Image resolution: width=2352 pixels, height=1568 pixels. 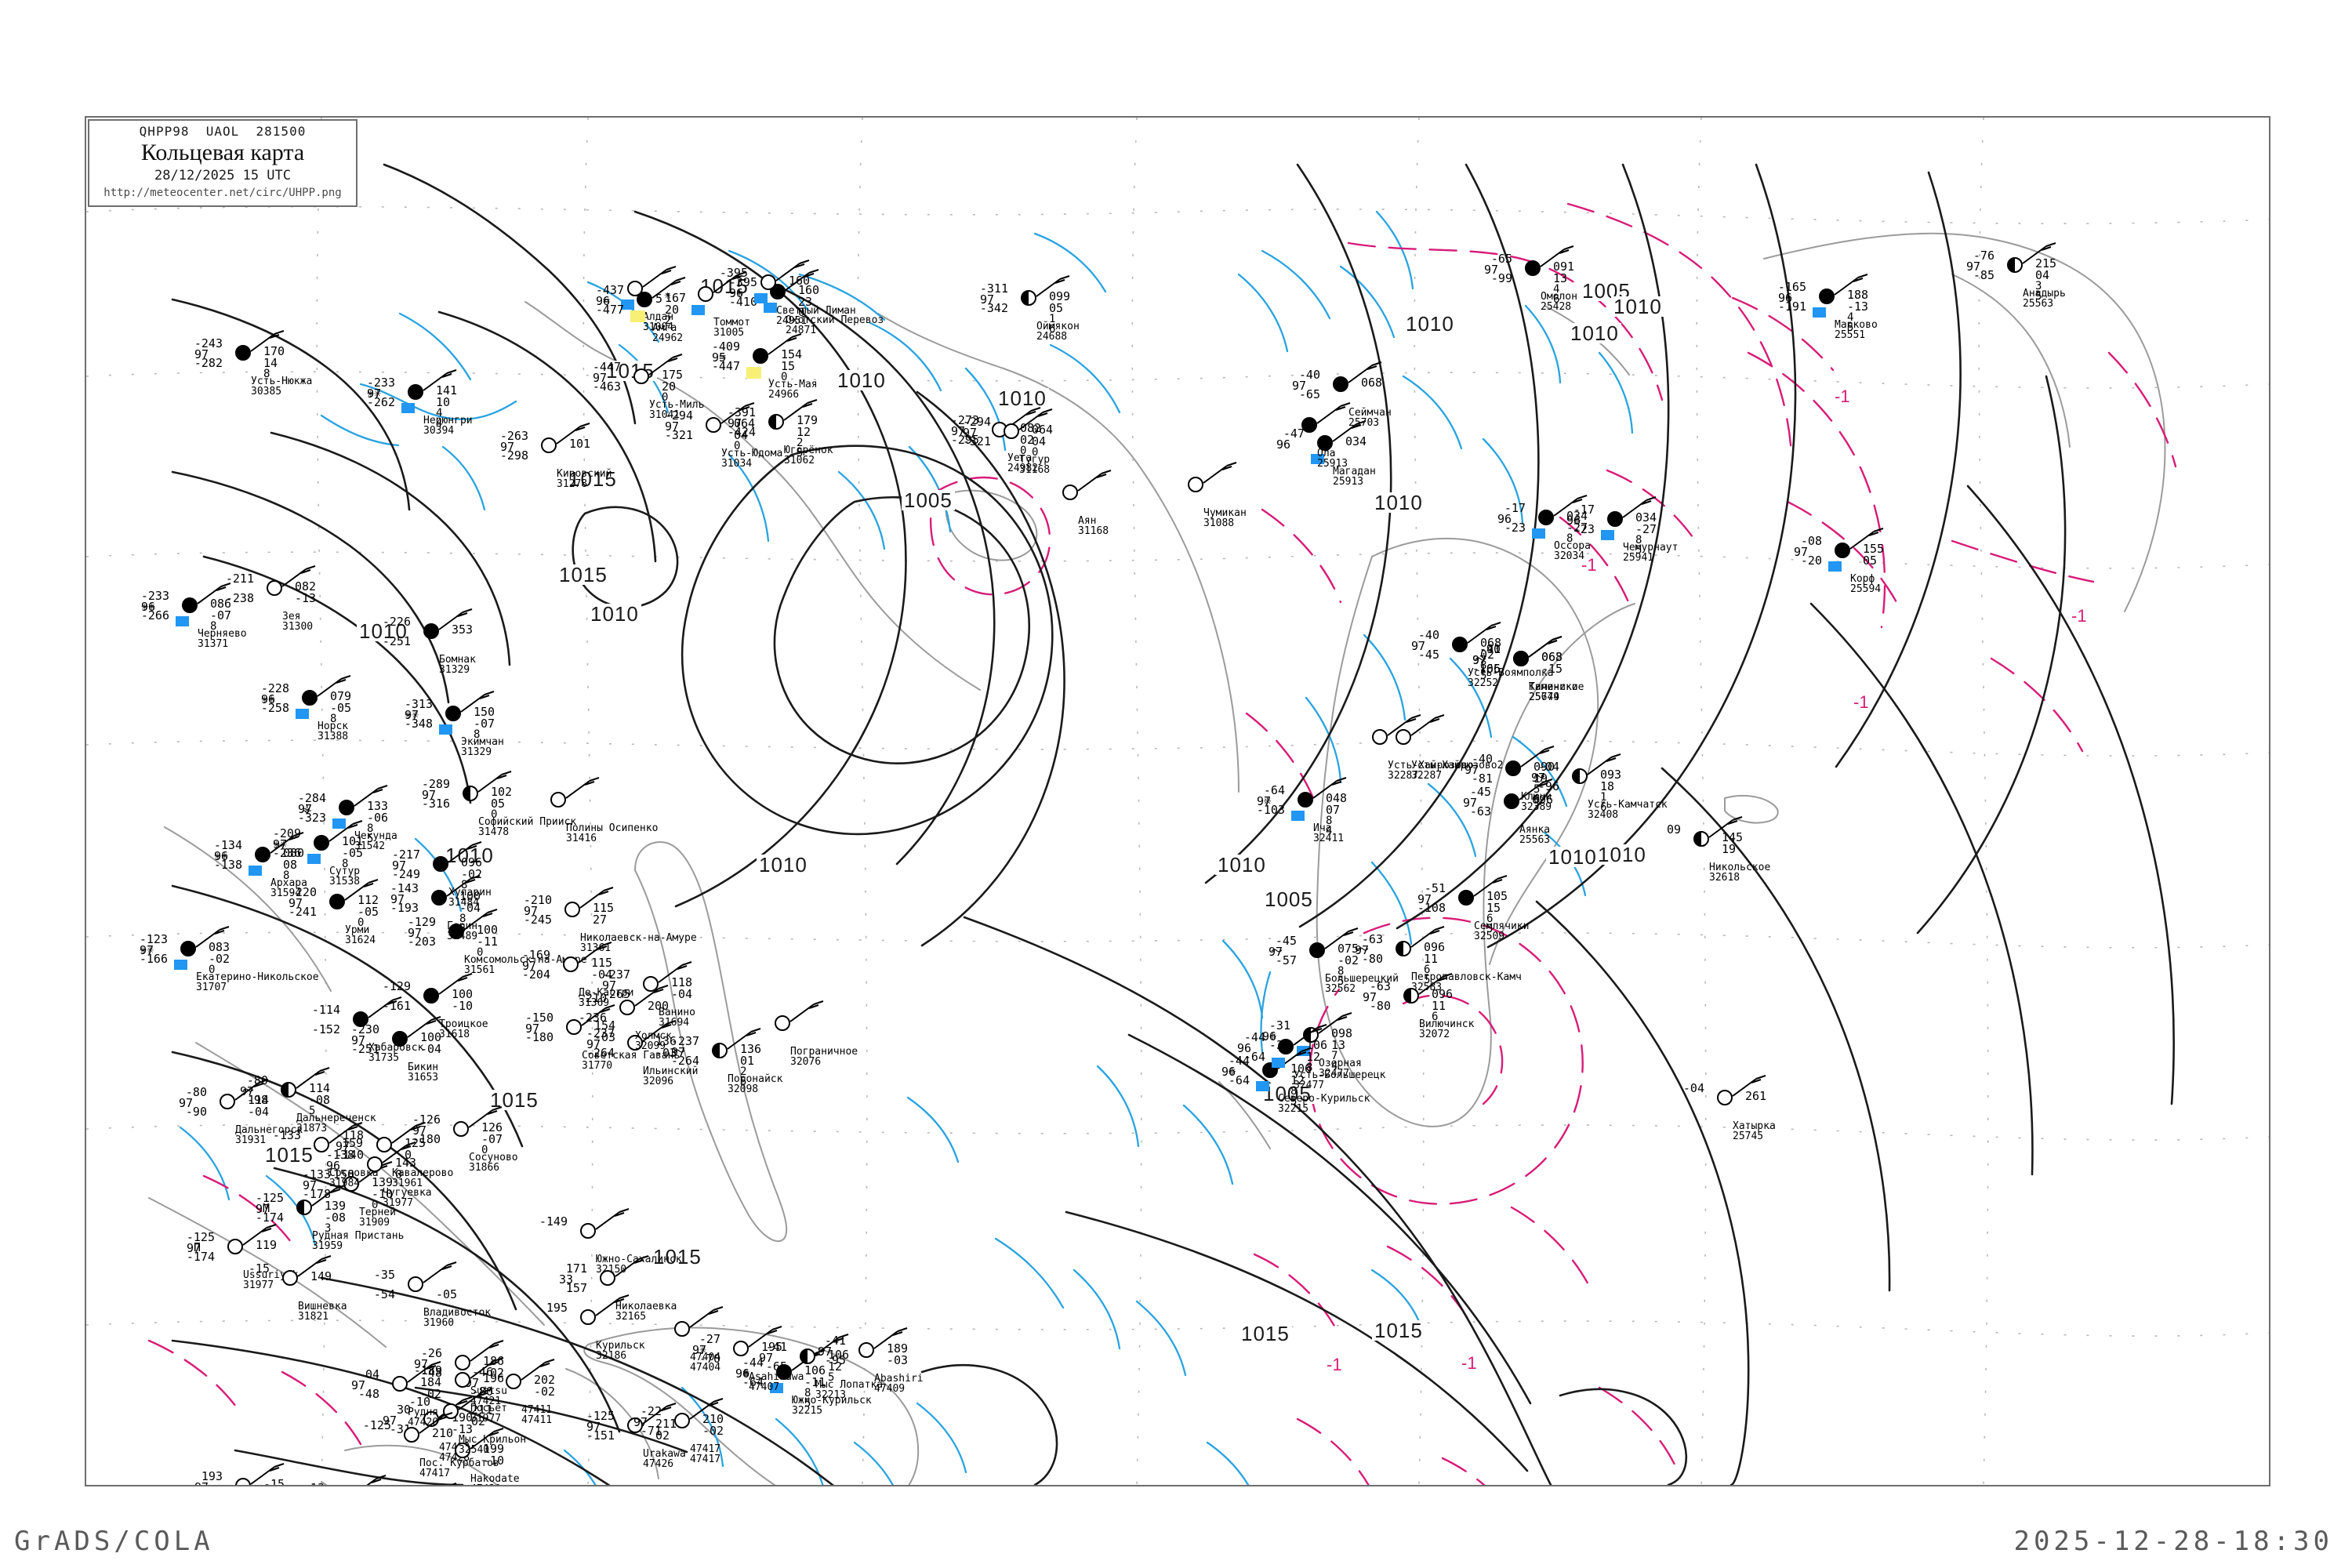 What do you see at coordinates (259, 1268) in the screenshot?
I see `station-temperature: -15` at bounding box center [259, 1268].